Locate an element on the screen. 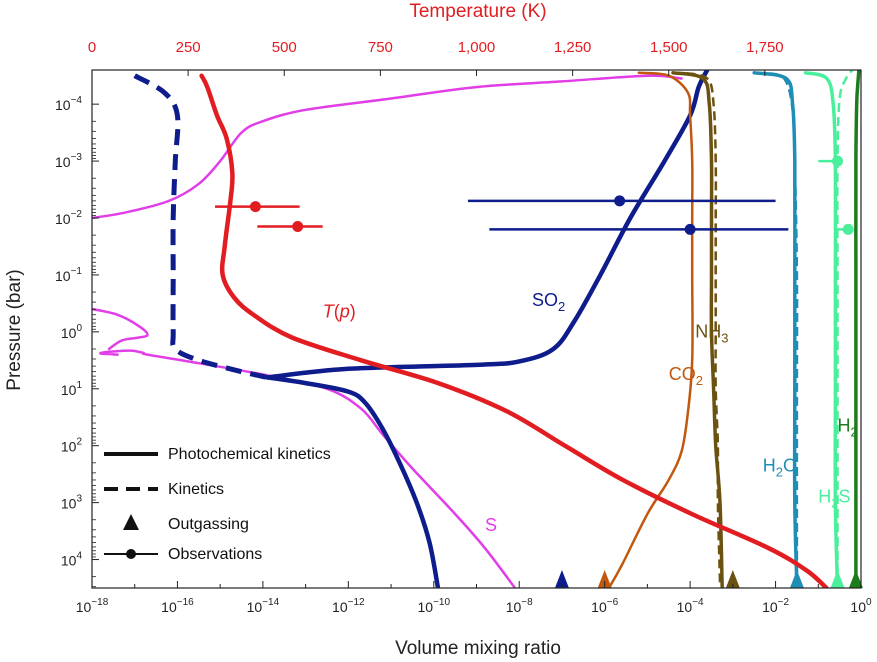 This screenshot has height=662, width=877. outgassing-marker-co2 is located at coordinates (604, 579).